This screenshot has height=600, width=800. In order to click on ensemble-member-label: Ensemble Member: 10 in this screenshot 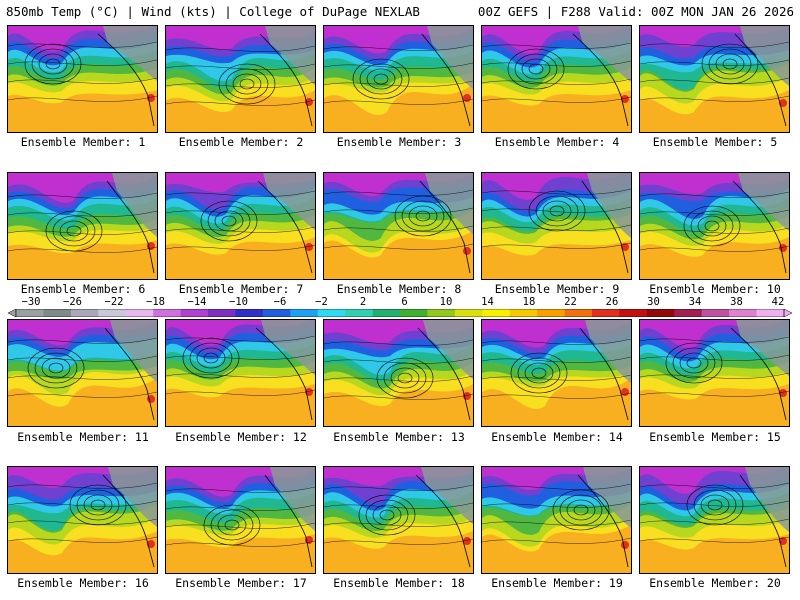, I will do `click(715, 289)`.